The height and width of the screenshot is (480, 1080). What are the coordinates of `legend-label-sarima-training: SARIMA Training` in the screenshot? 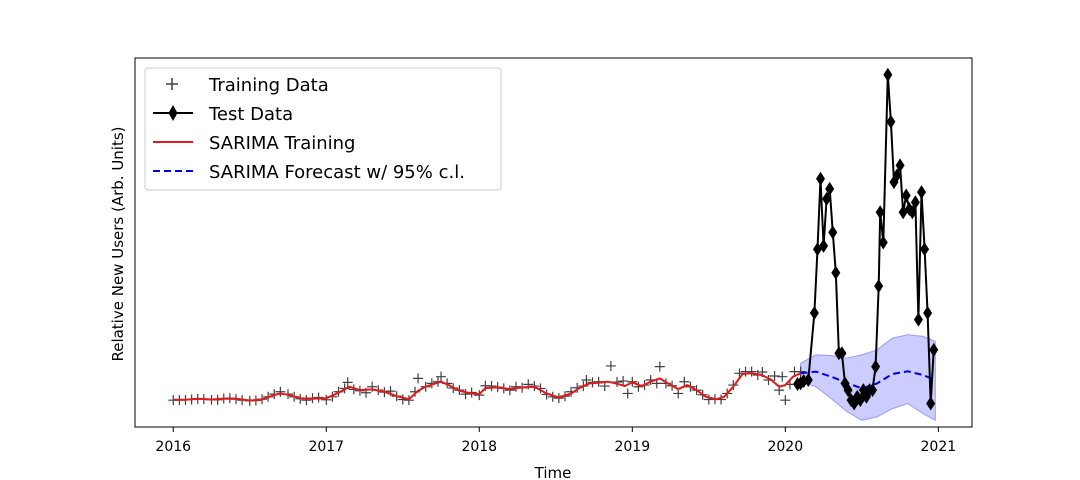 It's located at (282, 143).